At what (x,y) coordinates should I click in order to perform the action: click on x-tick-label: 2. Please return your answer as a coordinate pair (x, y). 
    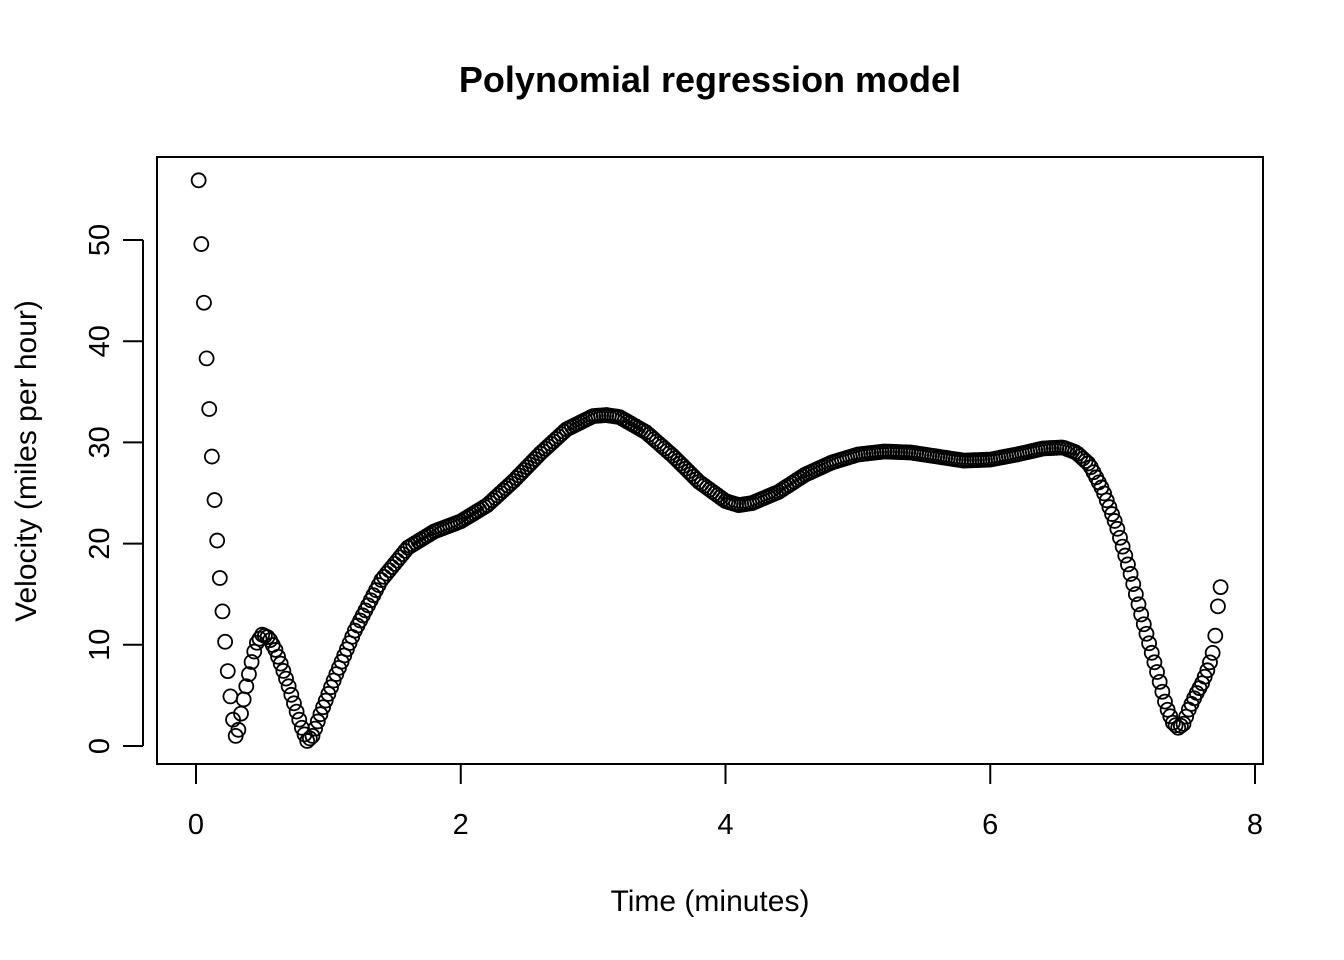
    Looking at the image, I should click on (461, 825).